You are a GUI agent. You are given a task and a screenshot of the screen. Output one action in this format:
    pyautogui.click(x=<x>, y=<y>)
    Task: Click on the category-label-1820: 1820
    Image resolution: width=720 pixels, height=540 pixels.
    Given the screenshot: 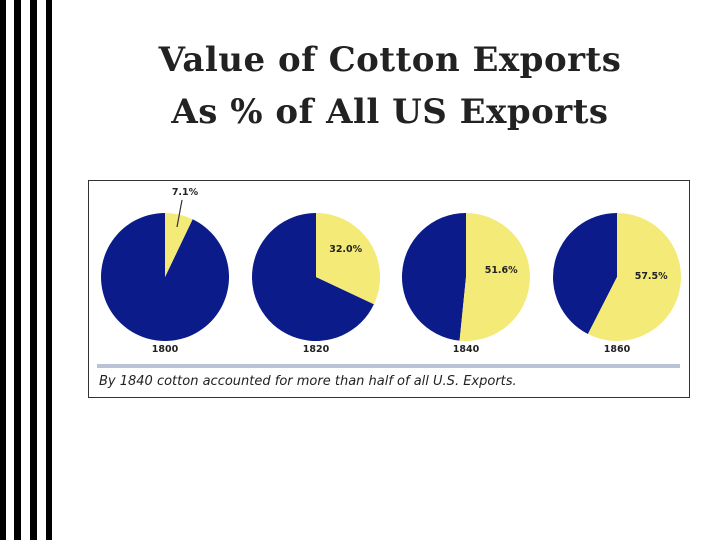 What is the action you would take?
    pyautogui.click(x=316, y=349)
    